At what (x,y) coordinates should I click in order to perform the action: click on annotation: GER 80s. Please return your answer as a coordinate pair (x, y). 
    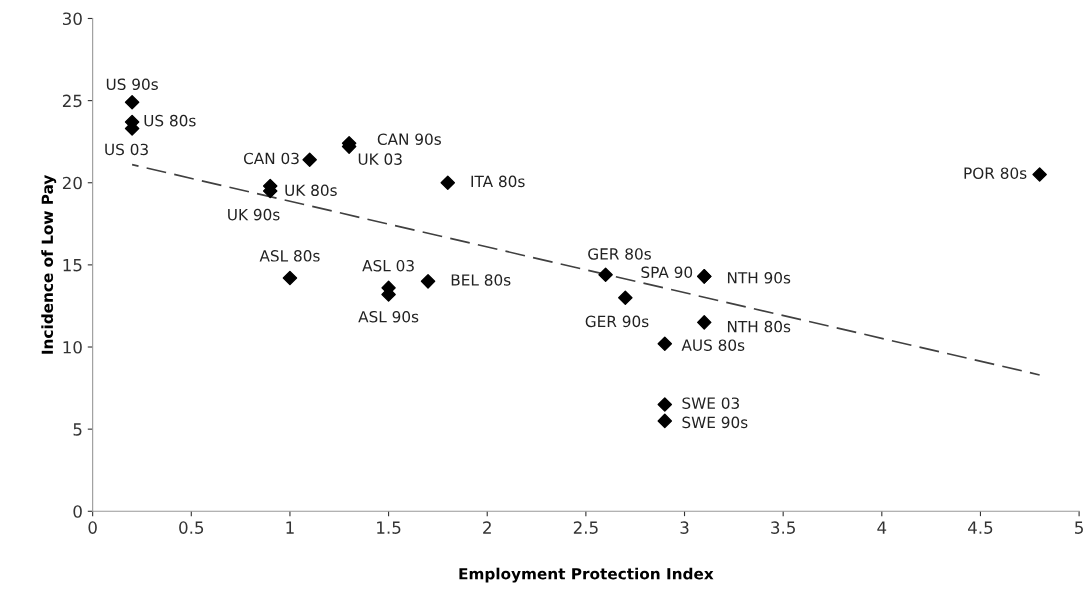
    Looking at the image, I should click on (619, 254).